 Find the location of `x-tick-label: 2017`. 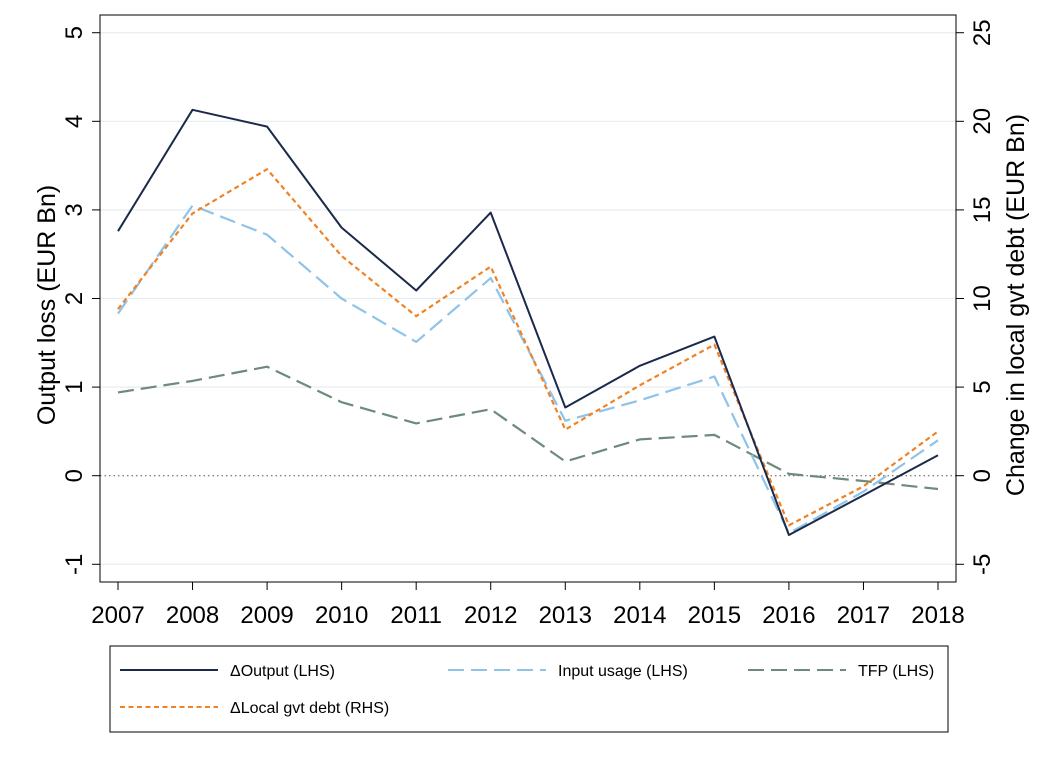

x-tick-label: 2017 is located at coordinates (863, 615).